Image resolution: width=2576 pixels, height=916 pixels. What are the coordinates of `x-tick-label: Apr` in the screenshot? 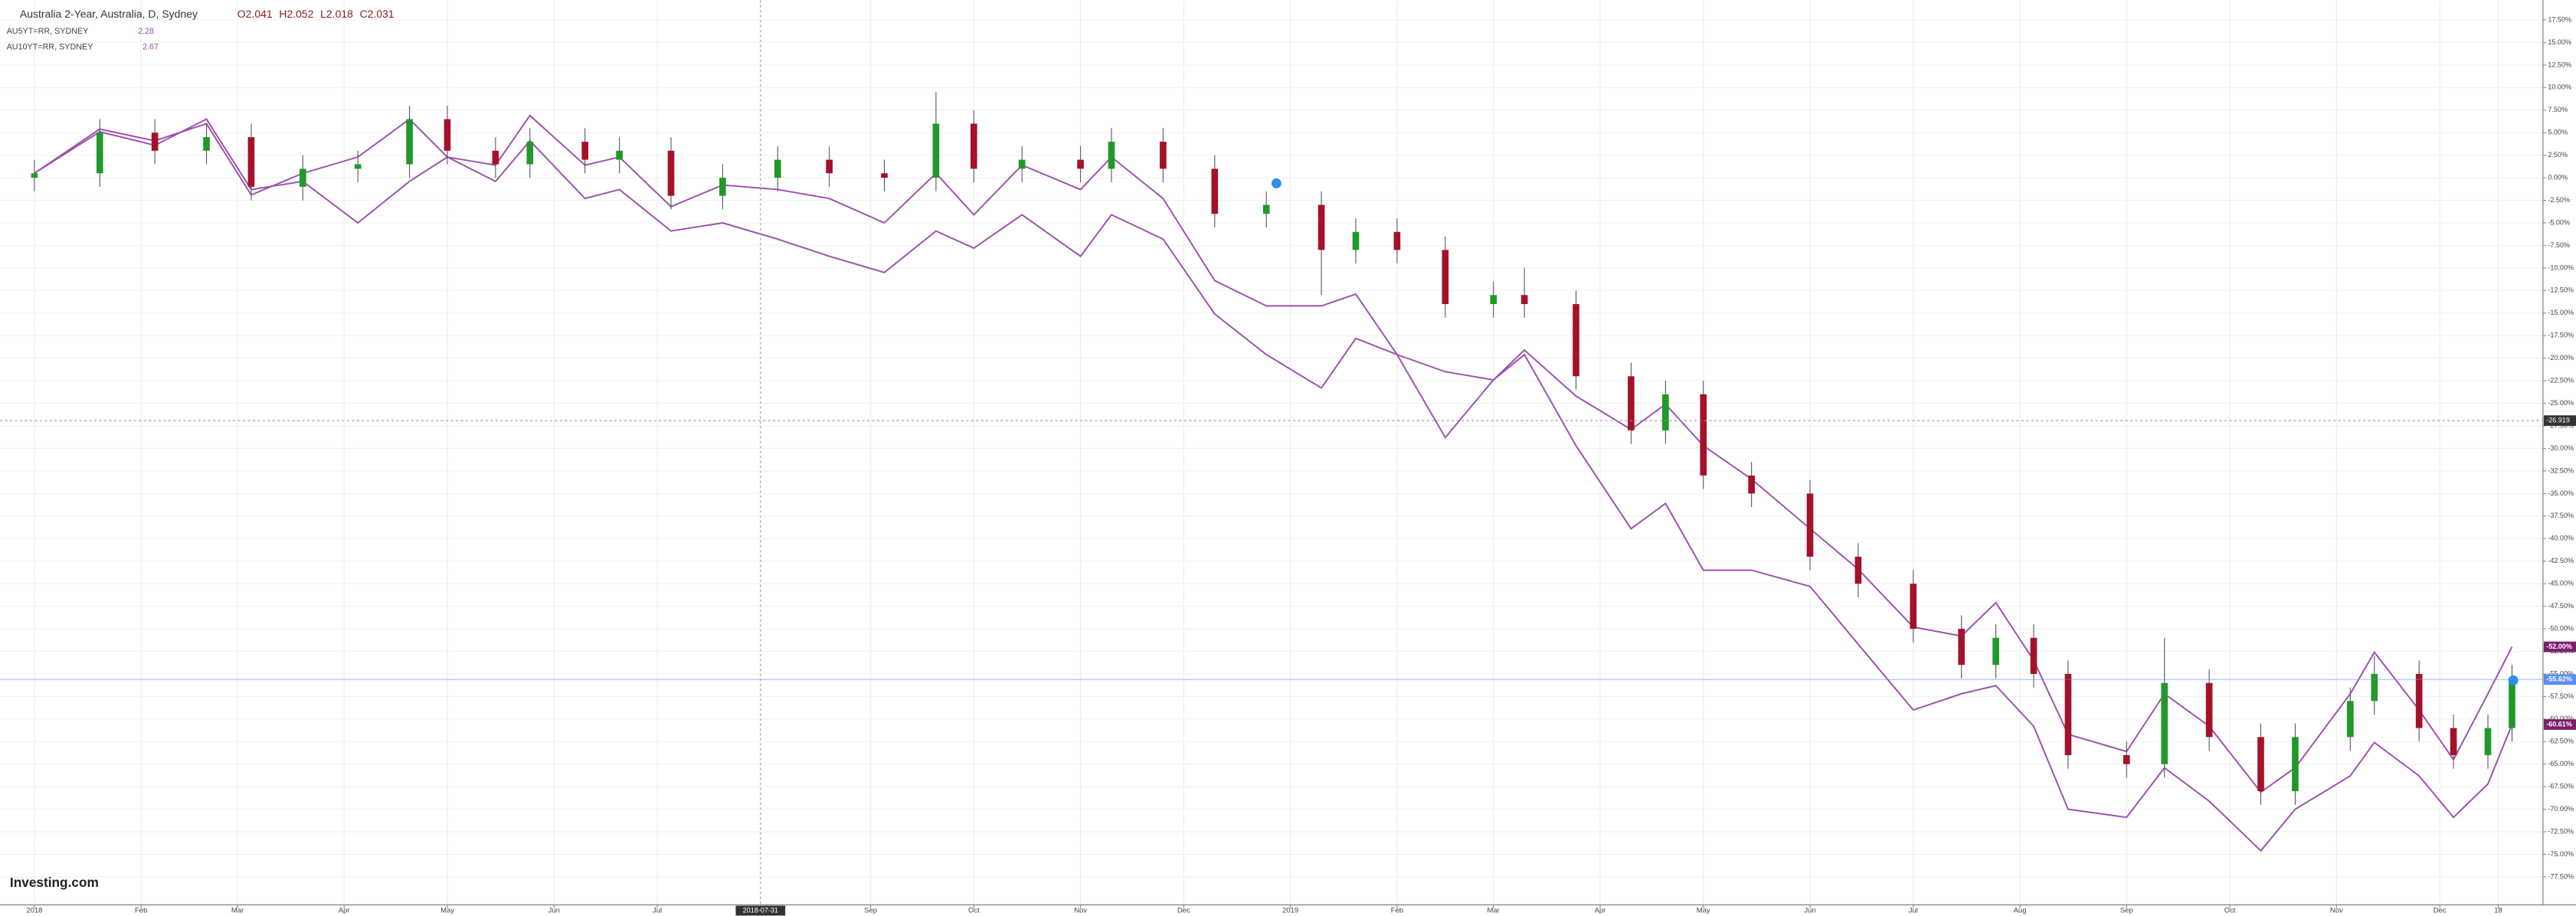 It's located at (344, 911).